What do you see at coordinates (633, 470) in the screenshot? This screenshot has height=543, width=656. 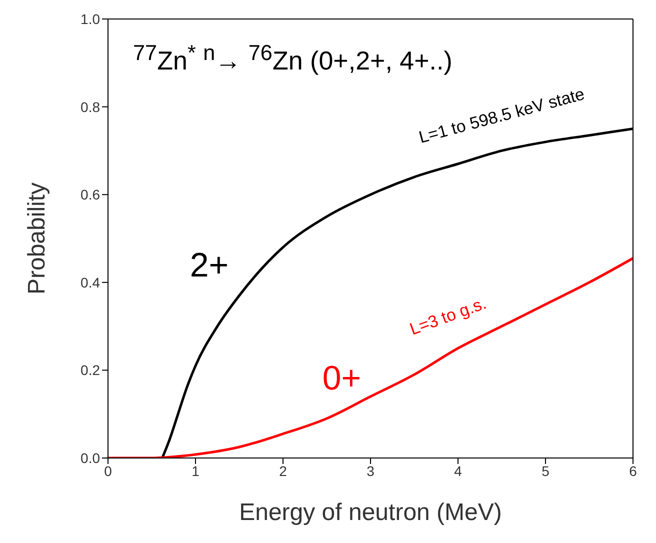 I see `x-tick-label: 6` at bounding box center [633, 470].